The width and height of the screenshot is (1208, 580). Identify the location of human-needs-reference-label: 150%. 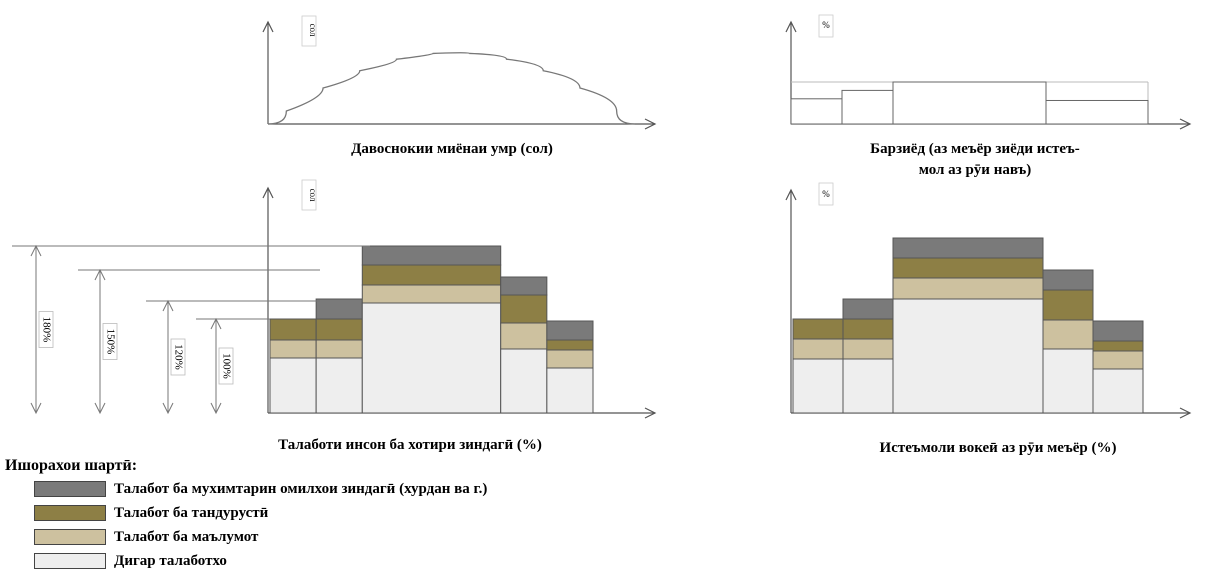
(110, 342).